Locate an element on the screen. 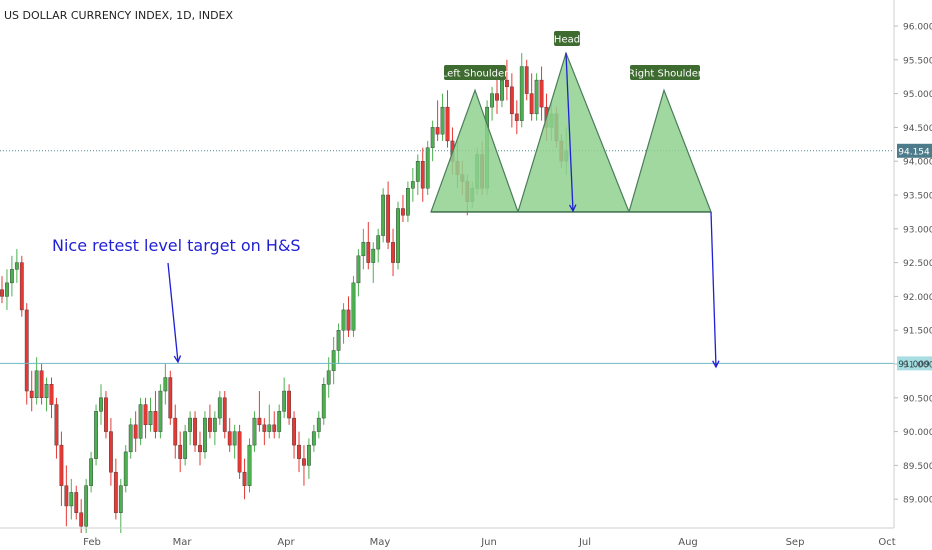  current-price-label: 94.154 is located at coordinates (914, 152).